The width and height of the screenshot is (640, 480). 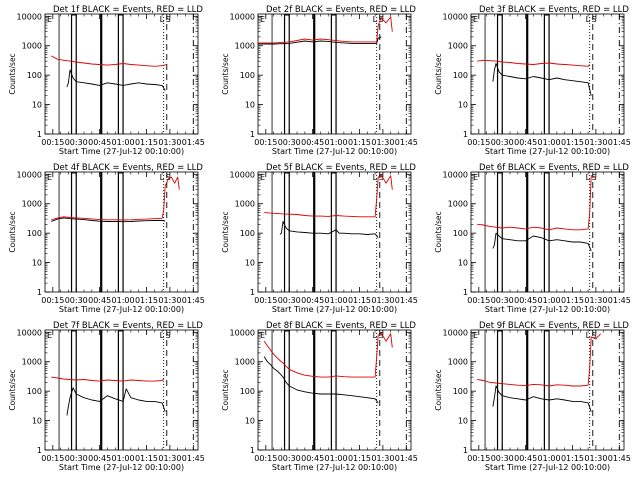 What do you see at coordinates (554, 326) in the screenshot?
I see `panel-title: Det 9f BLACK = Events, RED = LLD` at bounding box center [554, 326].